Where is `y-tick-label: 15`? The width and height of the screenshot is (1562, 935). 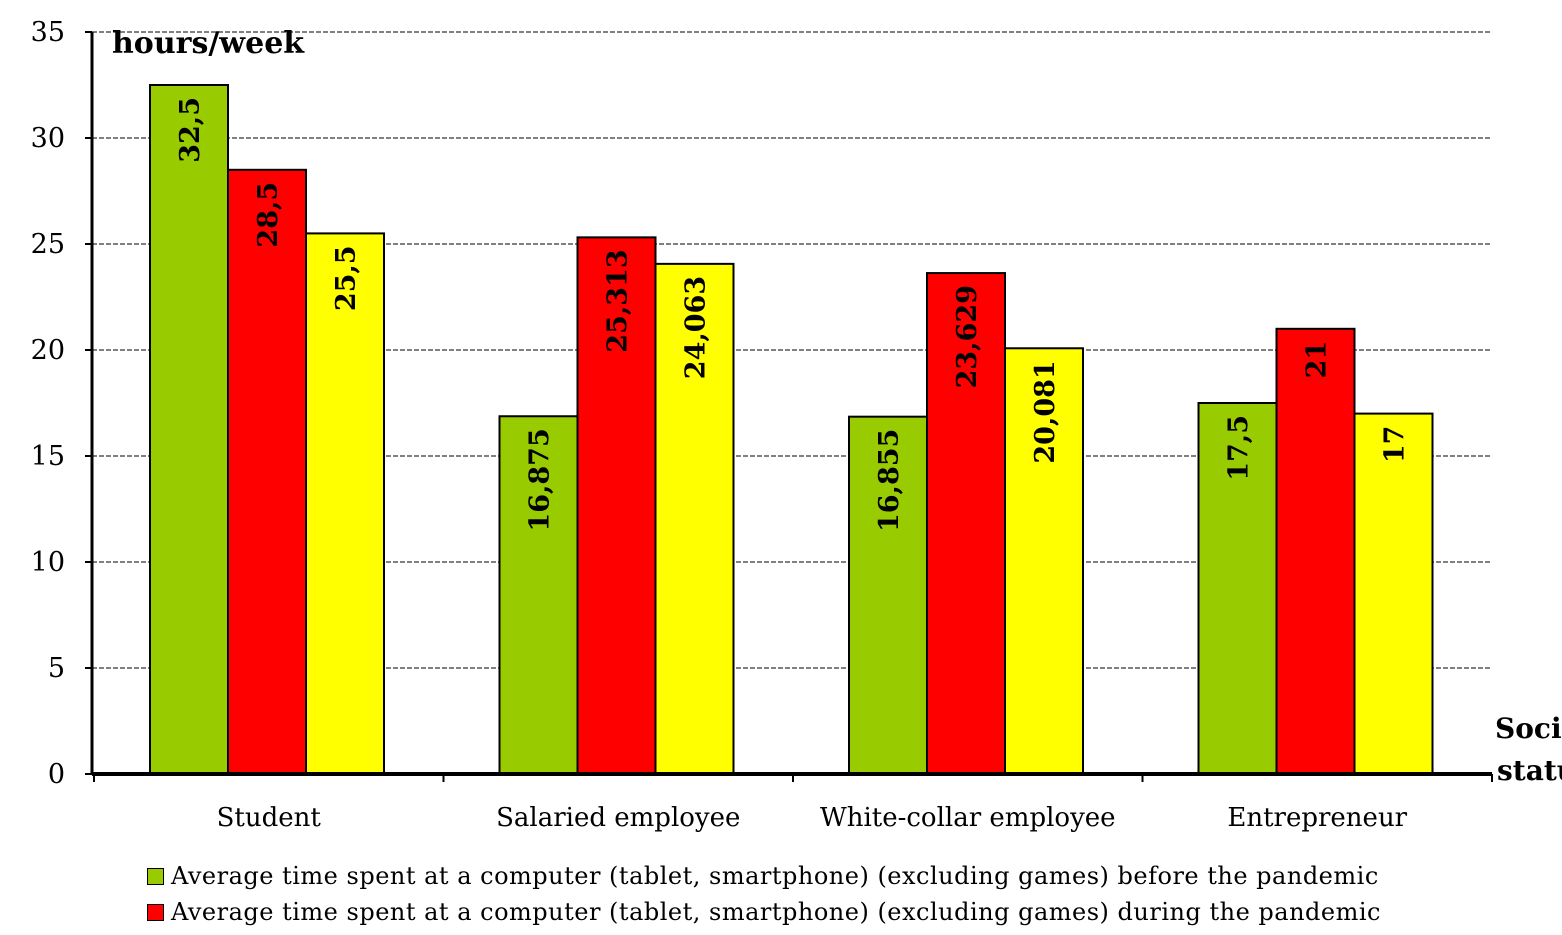
y-tick-label: 15 is located at coordinates (48, 456).